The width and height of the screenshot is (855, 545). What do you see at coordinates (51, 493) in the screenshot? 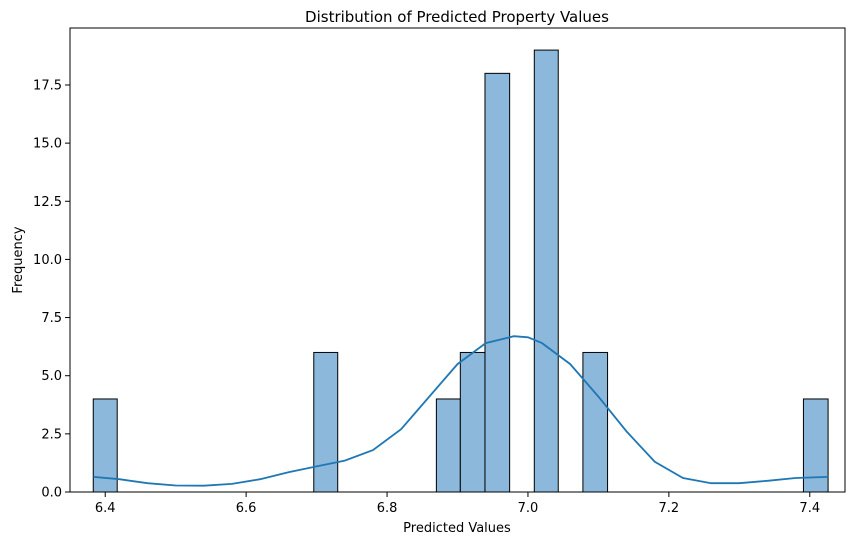
I see `y-tick-label: 0.0` at bounding box center [51, 493].